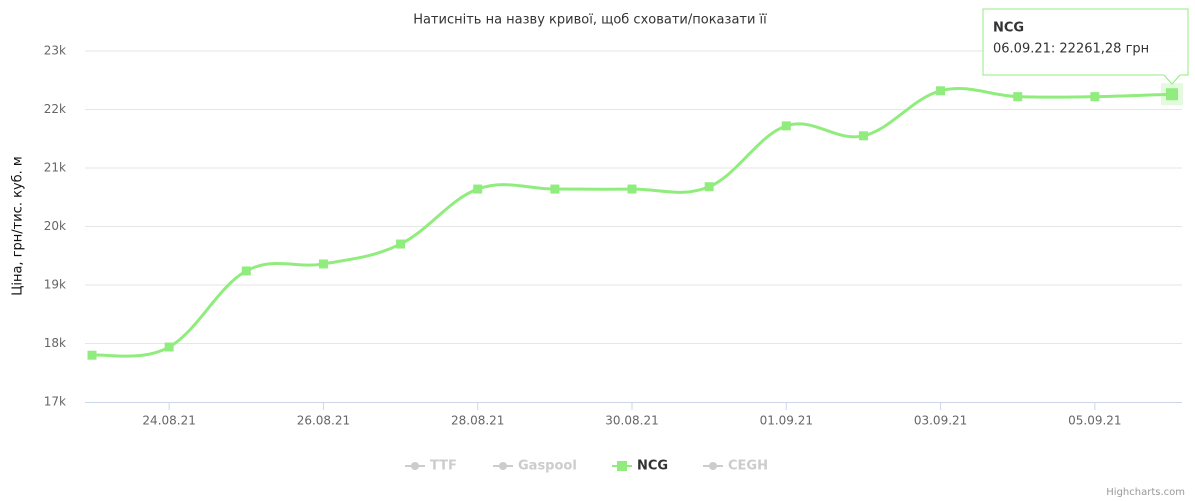  Describe the element at coordinates (323, 421) in the screenshot. I see `x-tick-label: 26.08.21` at that location.